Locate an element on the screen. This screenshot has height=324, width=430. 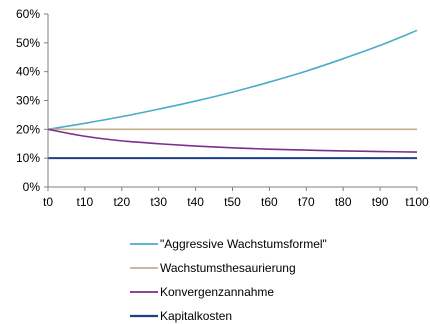
x-tick-label: t10 is located at coordinates (85, 202).